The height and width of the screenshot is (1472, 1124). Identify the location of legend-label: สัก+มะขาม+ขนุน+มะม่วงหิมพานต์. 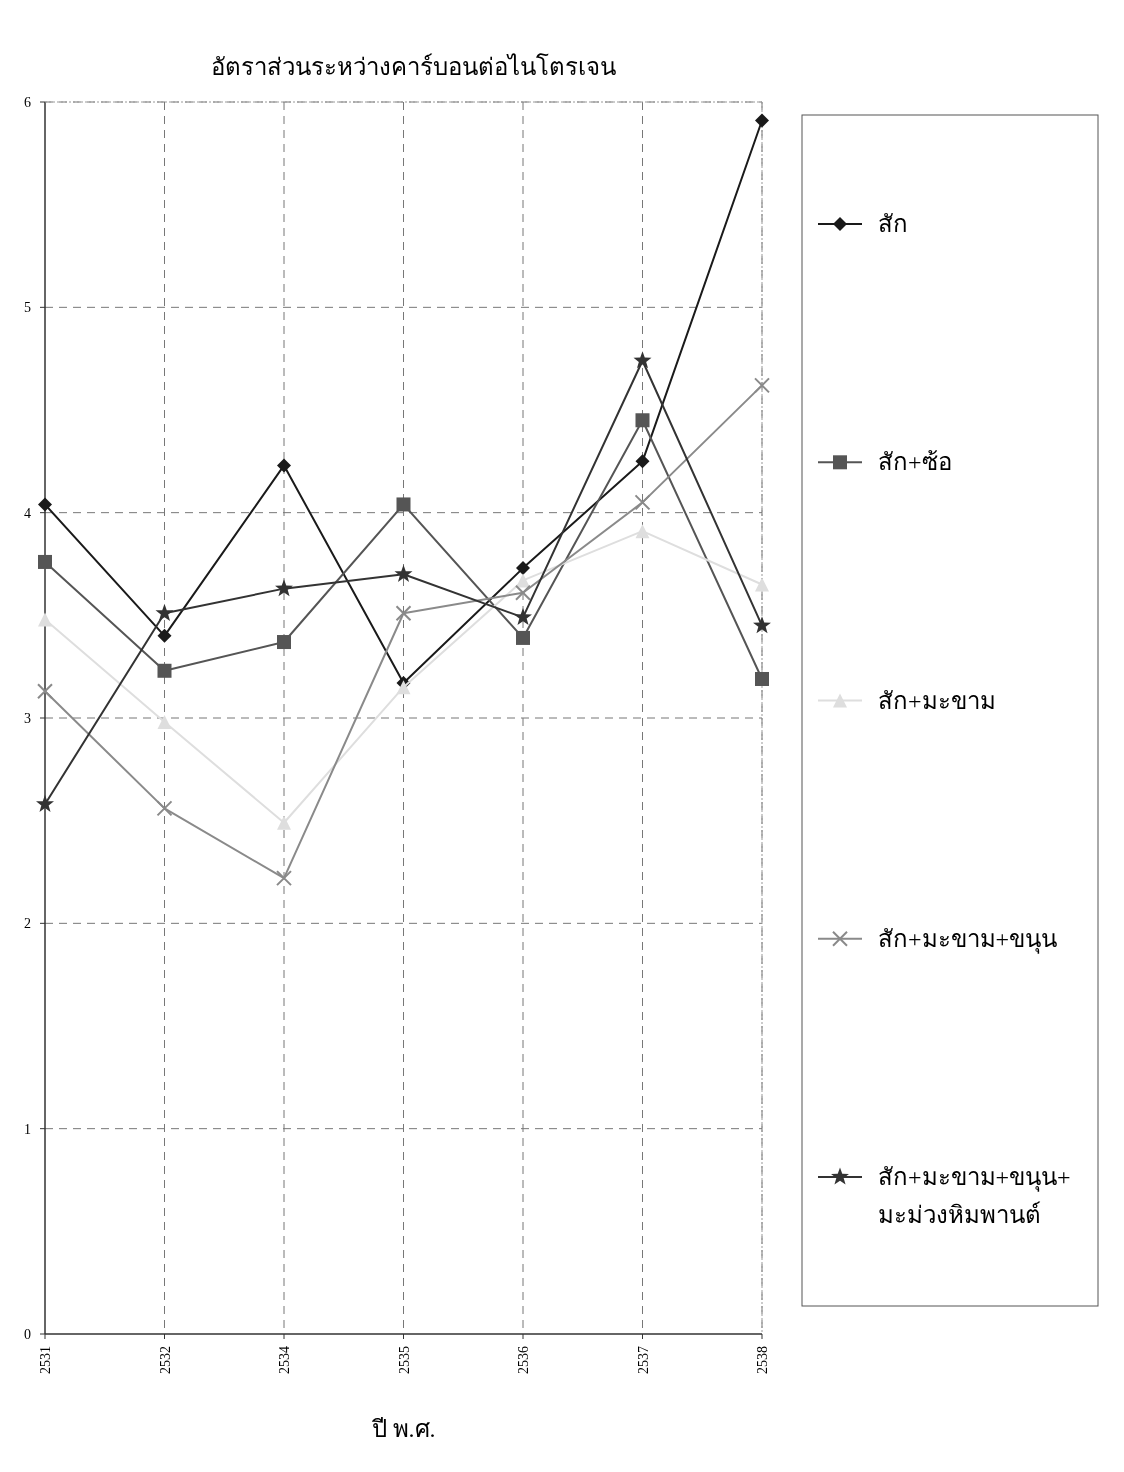
(974, 1195).